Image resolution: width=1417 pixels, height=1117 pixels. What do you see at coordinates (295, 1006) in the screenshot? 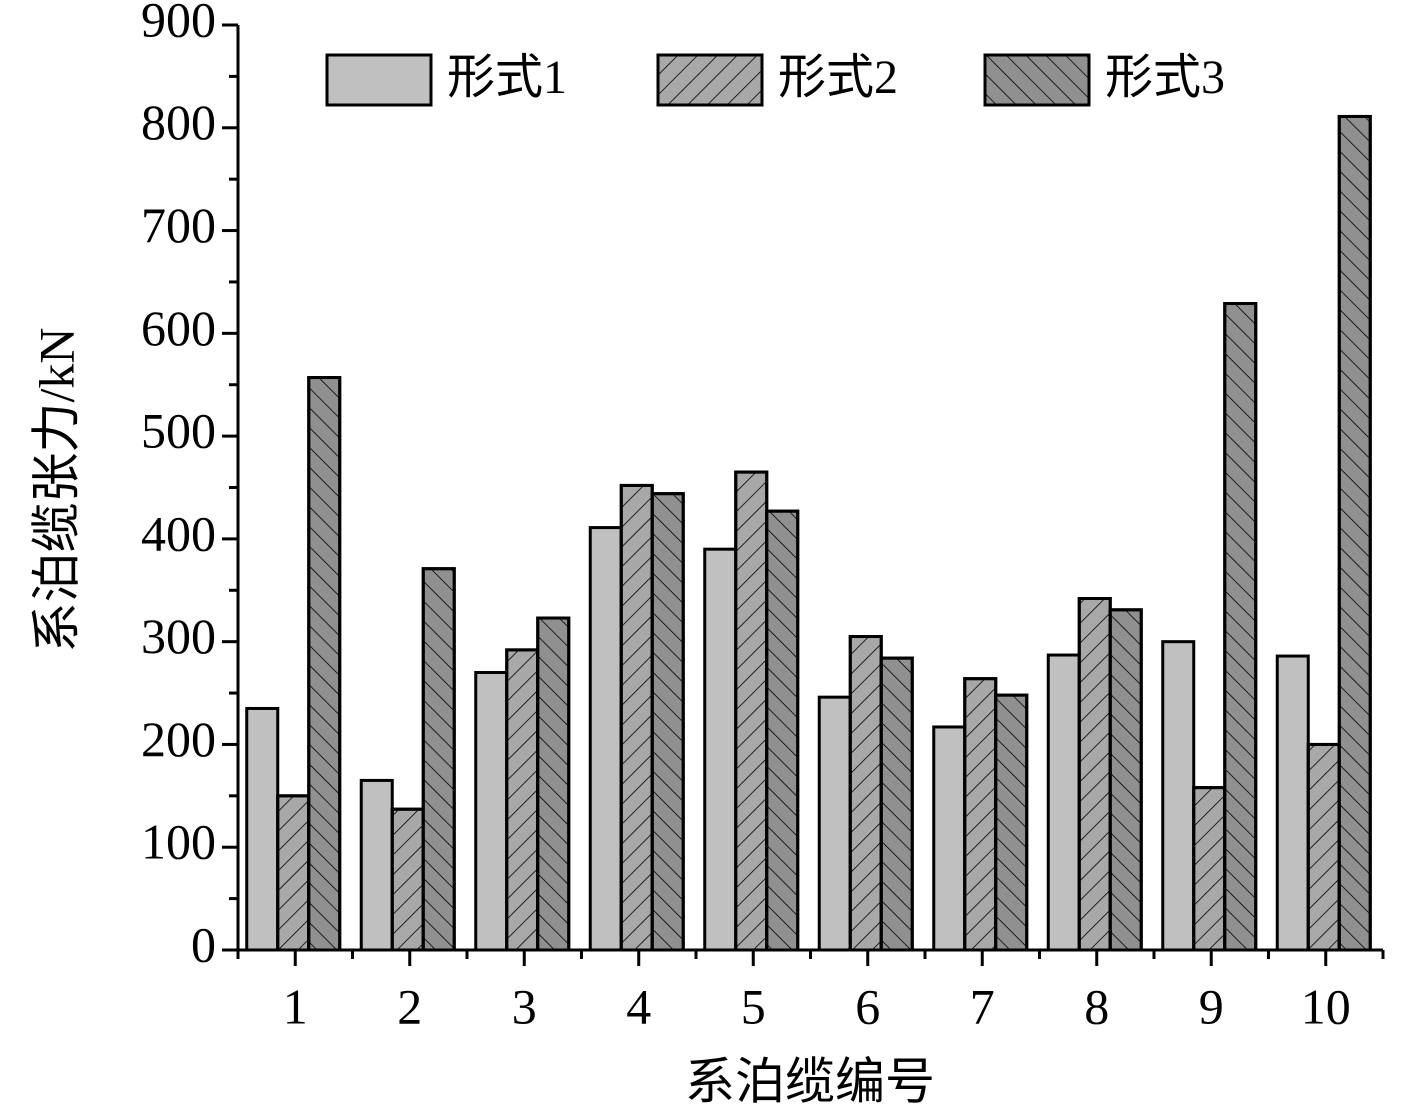
I see `x-tick-label: 1` at bounding box center [295, 1006].